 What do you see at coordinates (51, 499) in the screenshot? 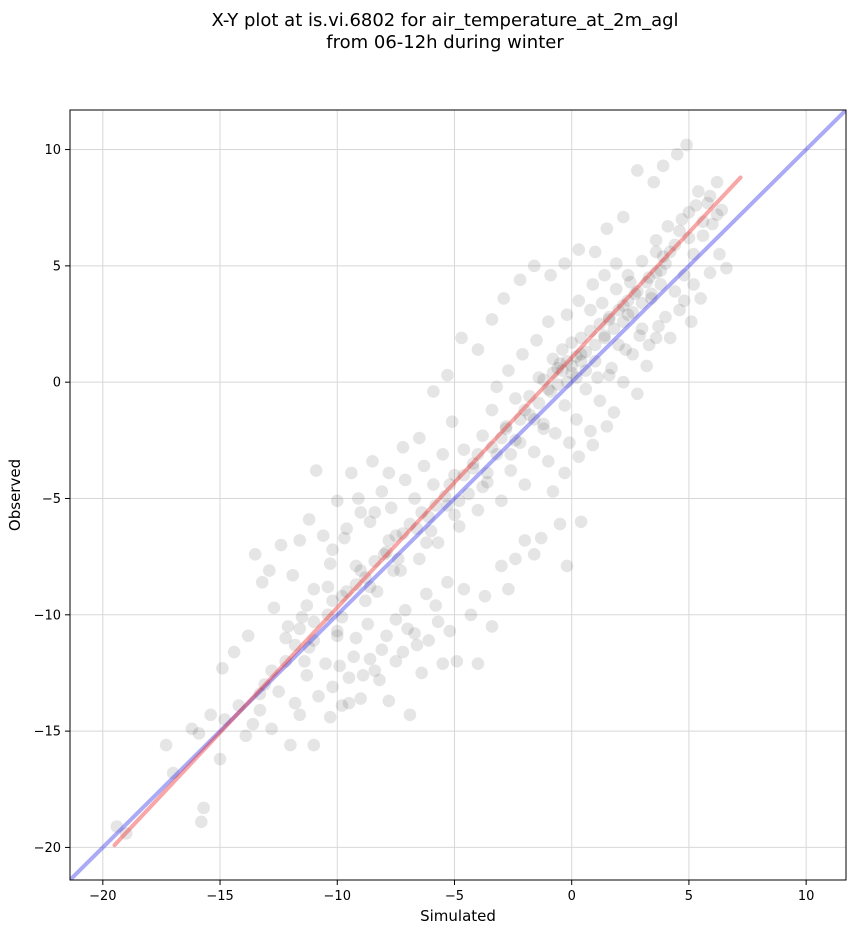
I see `y-tick-label: −5` at bounding box center [51, 499].